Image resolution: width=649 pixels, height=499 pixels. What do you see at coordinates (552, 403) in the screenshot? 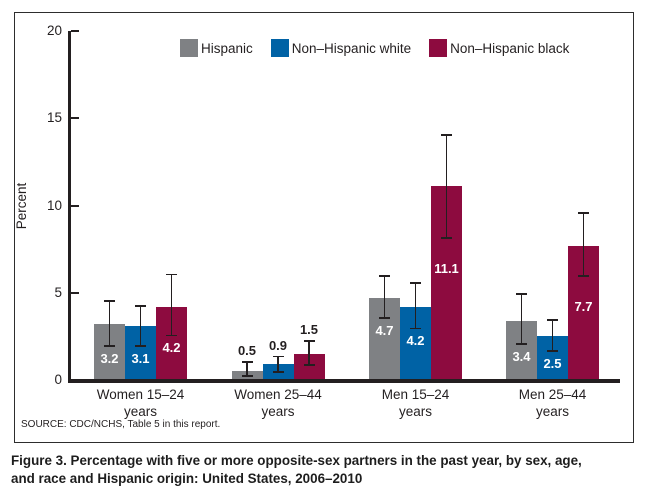
I see `x-axis-category-label: Men 25–44 years` at bounding box center [552, 403].